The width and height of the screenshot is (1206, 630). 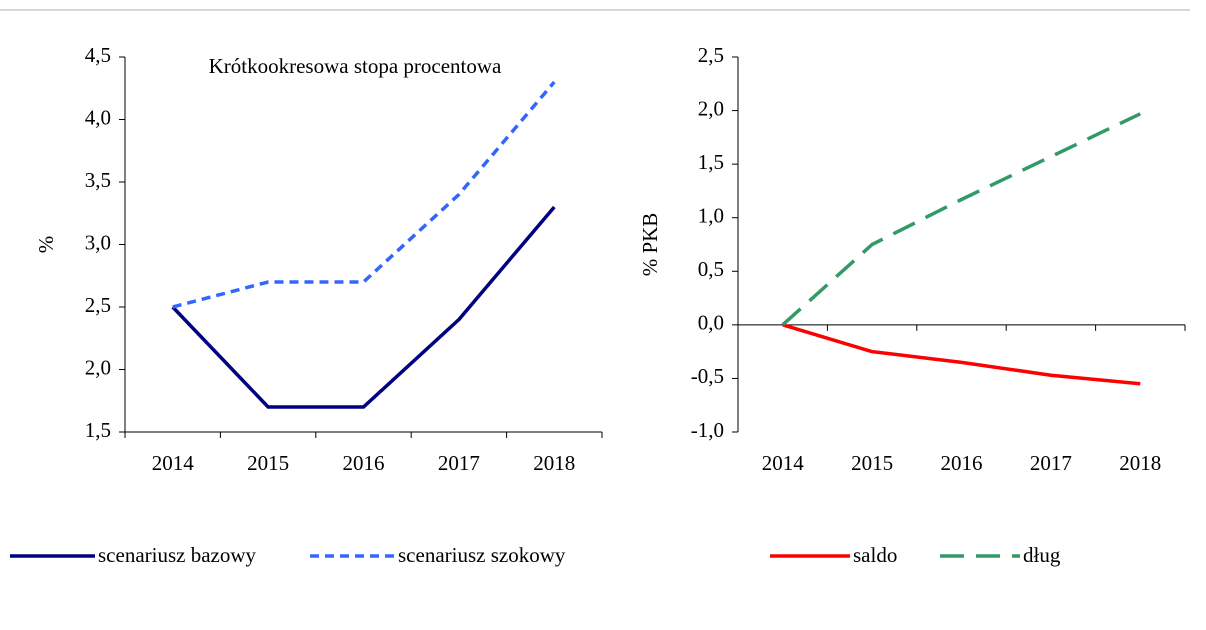 I want to click on legend-label: scenariusz bazowy, so click(x=177, y=555).